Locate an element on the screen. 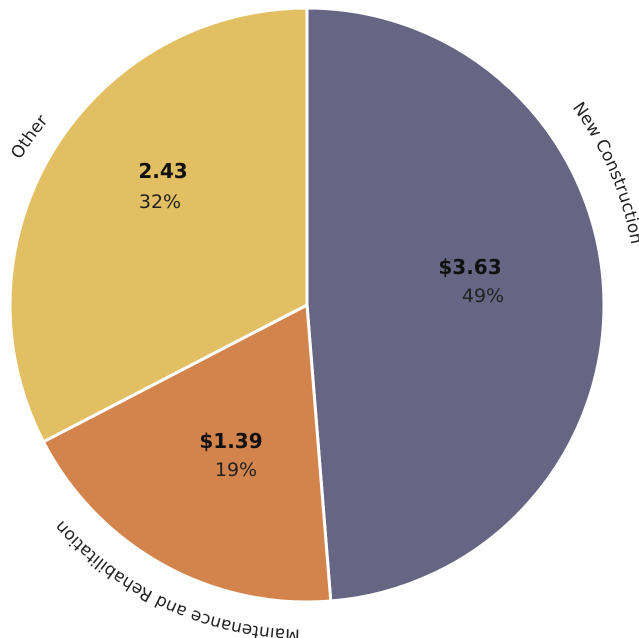  slice-value-maintenance: $1.39 is located at coordinates (230, 441).